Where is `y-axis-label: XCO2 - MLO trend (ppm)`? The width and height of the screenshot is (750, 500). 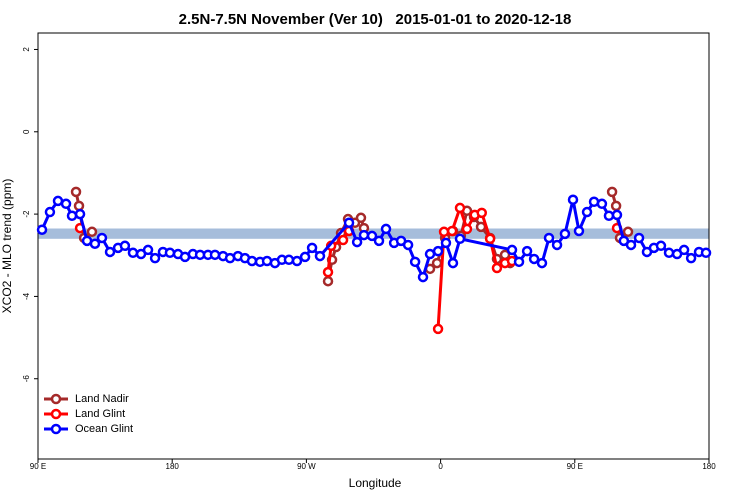
y-axis-label: XCO2 - MLO trend (ppm) is located at coordinates (7, 246).